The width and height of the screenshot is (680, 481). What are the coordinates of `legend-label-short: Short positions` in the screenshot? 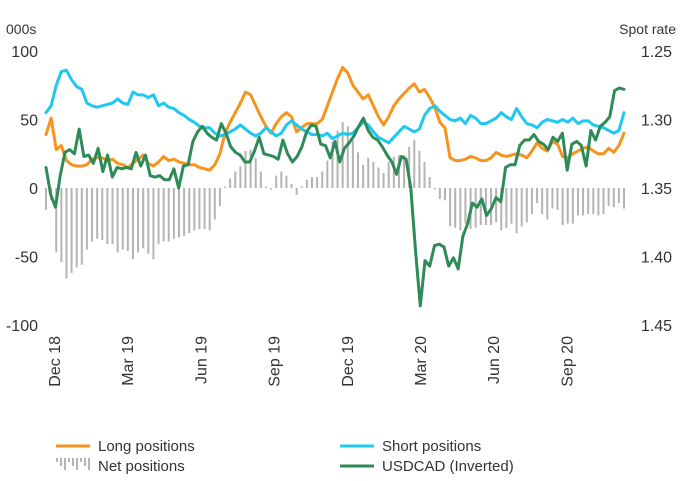 It's located at (431, 446).